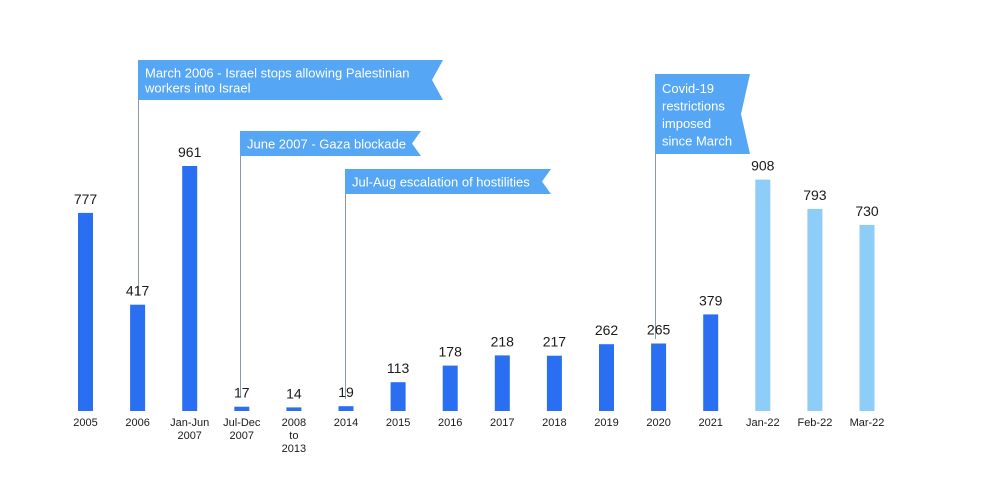  I want to click on value-label-13: 908, so click(763, 166).